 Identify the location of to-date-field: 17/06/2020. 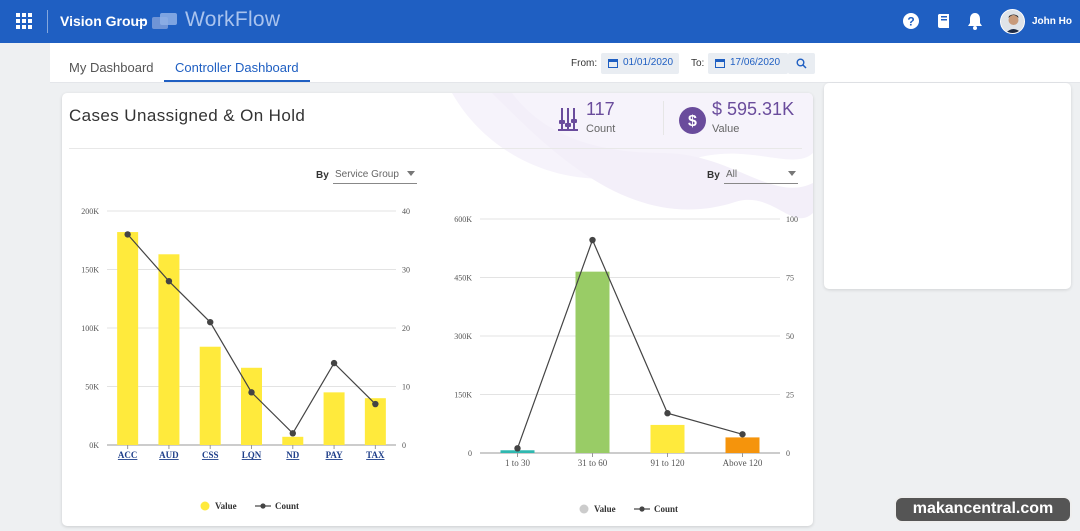
(748, 63).